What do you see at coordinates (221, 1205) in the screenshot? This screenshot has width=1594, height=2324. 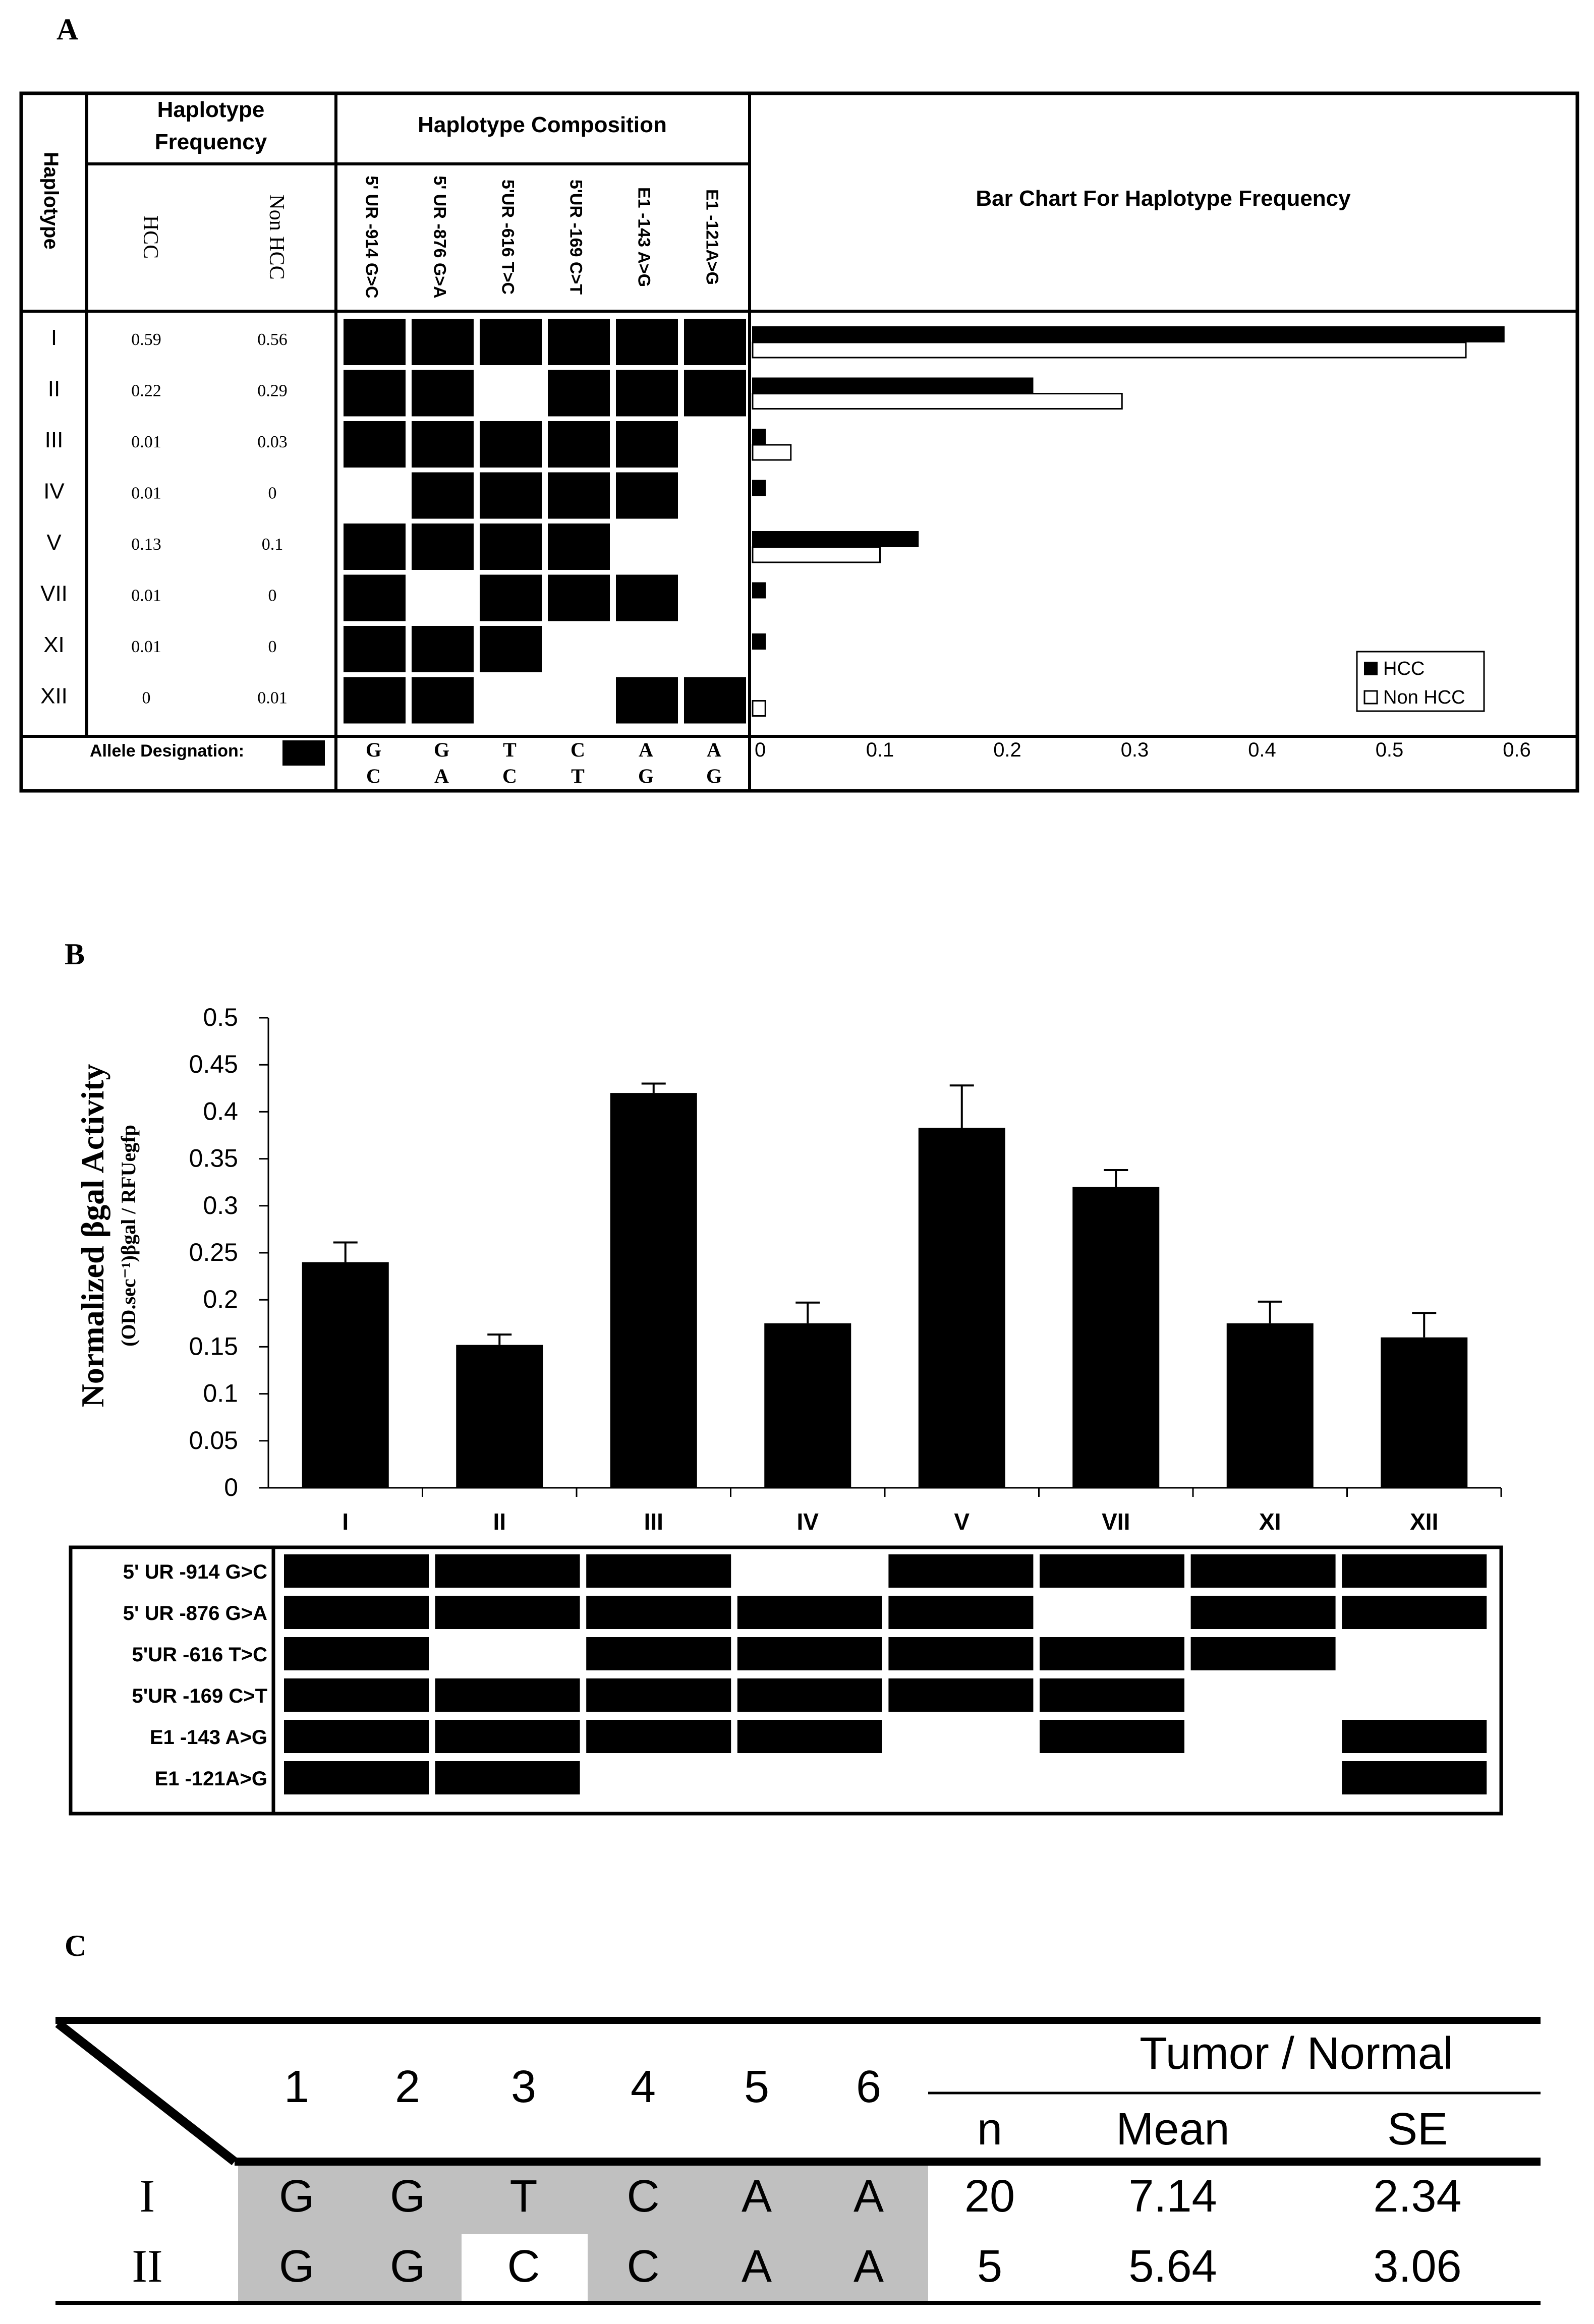 I see `y-tick-label: 0.3` at bounding box center [221, 1205].